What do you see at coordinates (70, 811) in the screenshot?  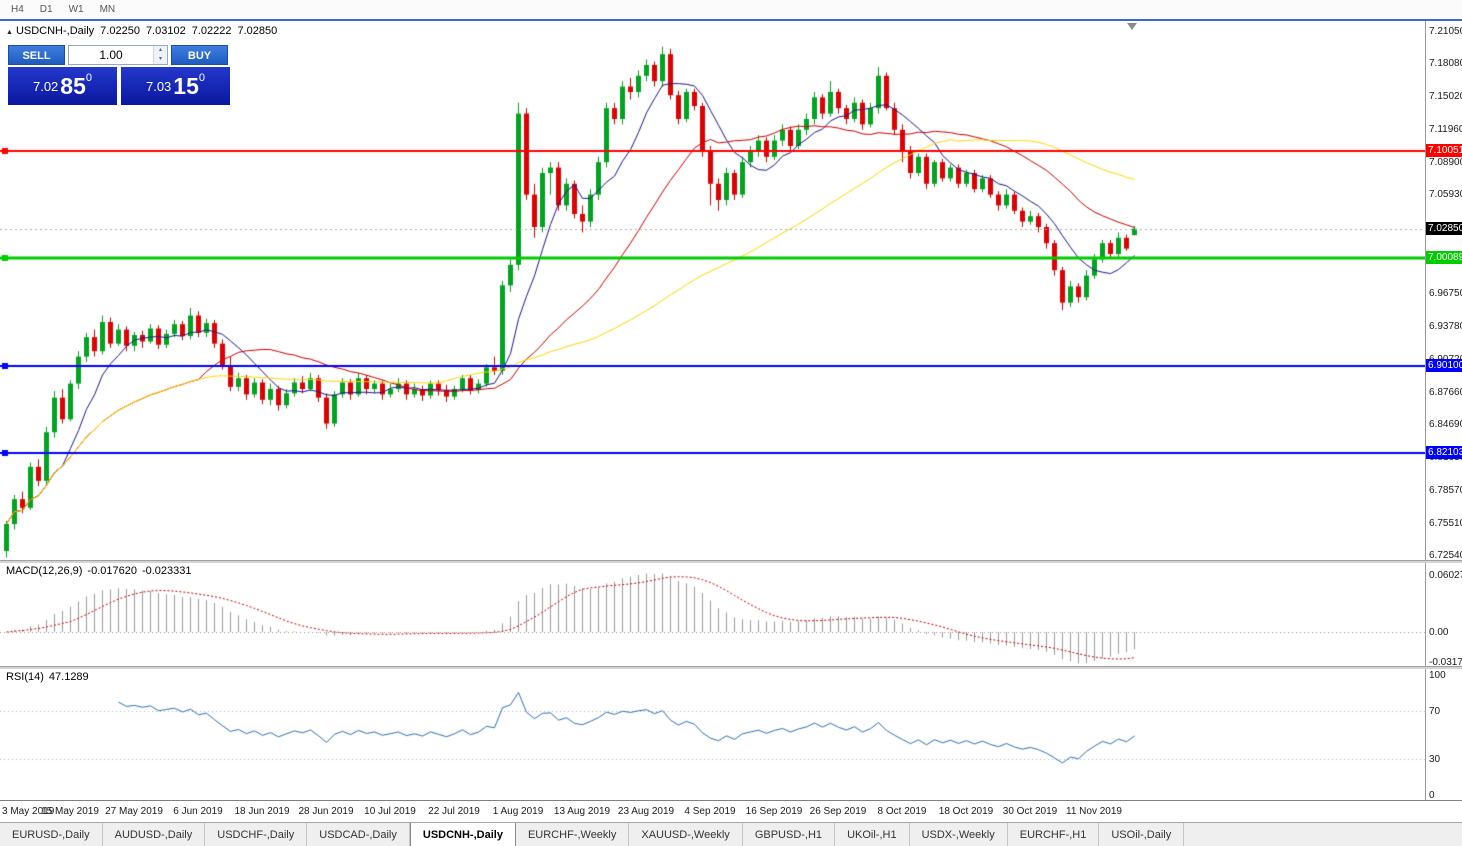 I see `time-axis-label: 15 May 2019` at bounding box center [70, 811].